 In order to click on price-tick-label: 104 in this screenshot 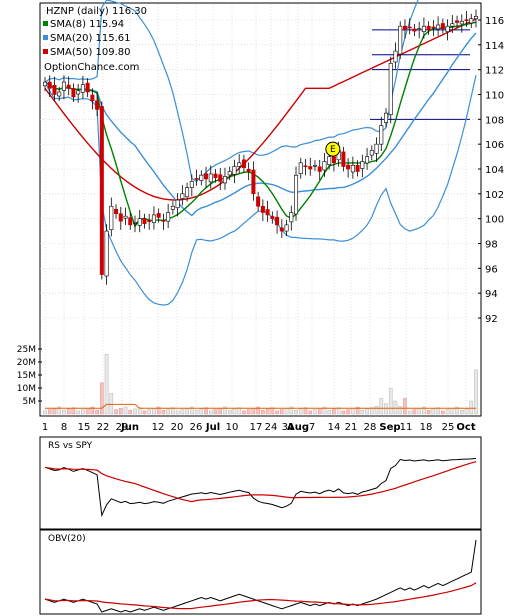, I will do `click(494, 170)`.